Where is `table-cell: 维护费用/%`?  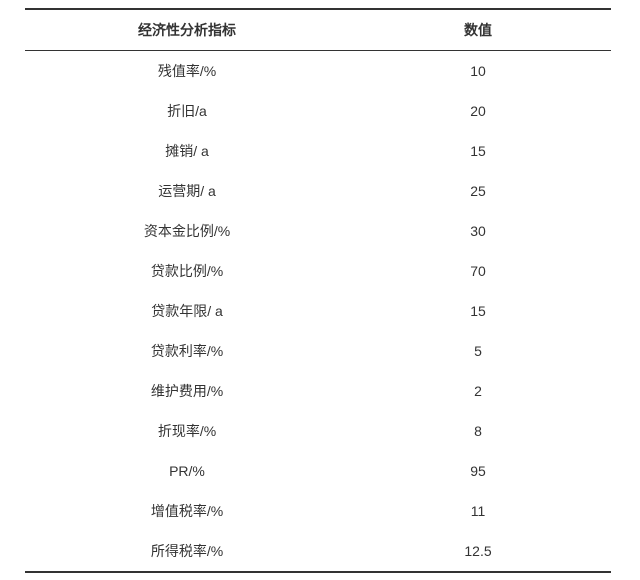 table-cell: 维护费用/% is located at coordinates (187, 391).